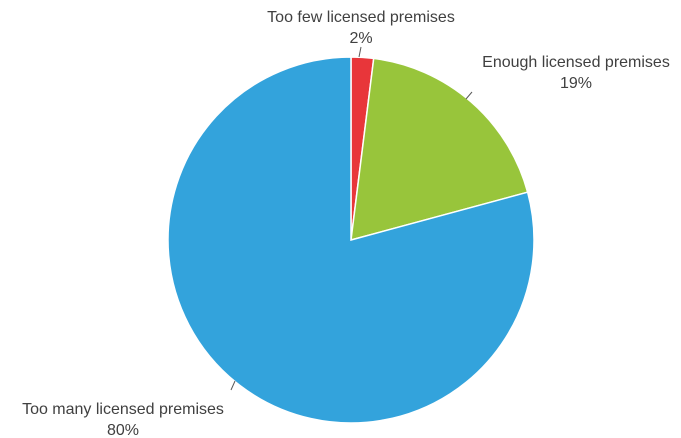 This screenshot has width=681, height=438. Describe the element at coordinates (361, 17) in the screenshot. I see `slice-label-too-few: Too few licensed premises` at that location.